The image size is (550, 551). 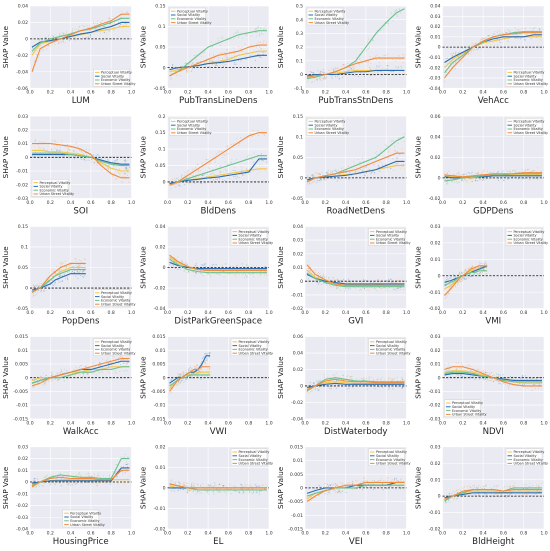 I want to click on y-tick-label: 0.01, so click(x=435, y=260).